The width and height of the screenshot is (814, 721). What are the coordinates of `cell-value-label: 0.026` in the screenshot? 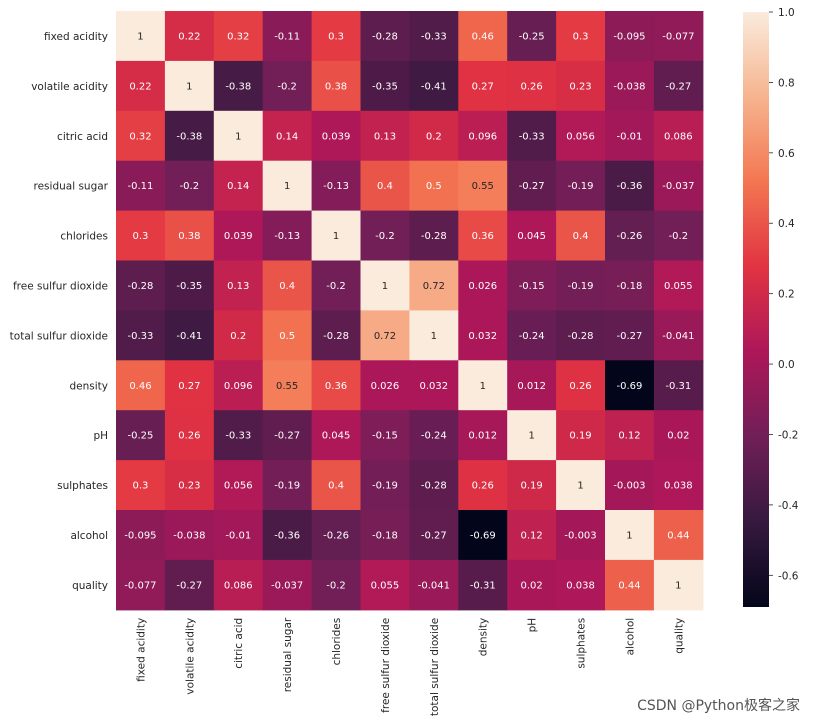 It's located at (482, 286).